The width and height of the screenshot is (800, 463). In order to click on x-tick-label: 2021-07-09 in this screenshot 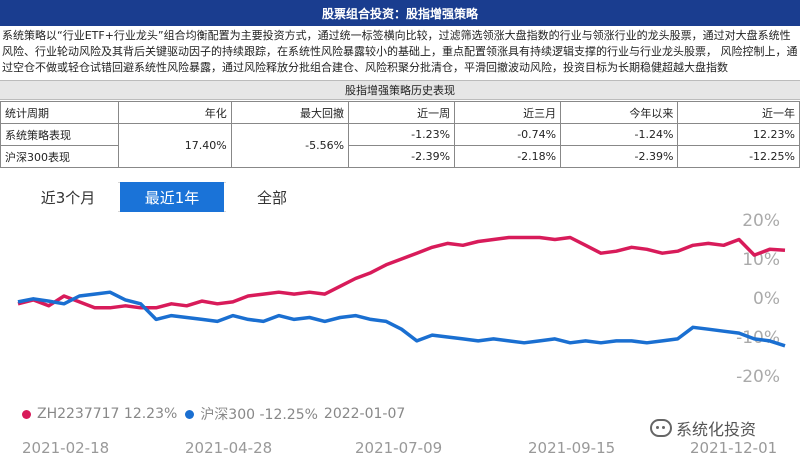, I will do `click(399, 448)`.